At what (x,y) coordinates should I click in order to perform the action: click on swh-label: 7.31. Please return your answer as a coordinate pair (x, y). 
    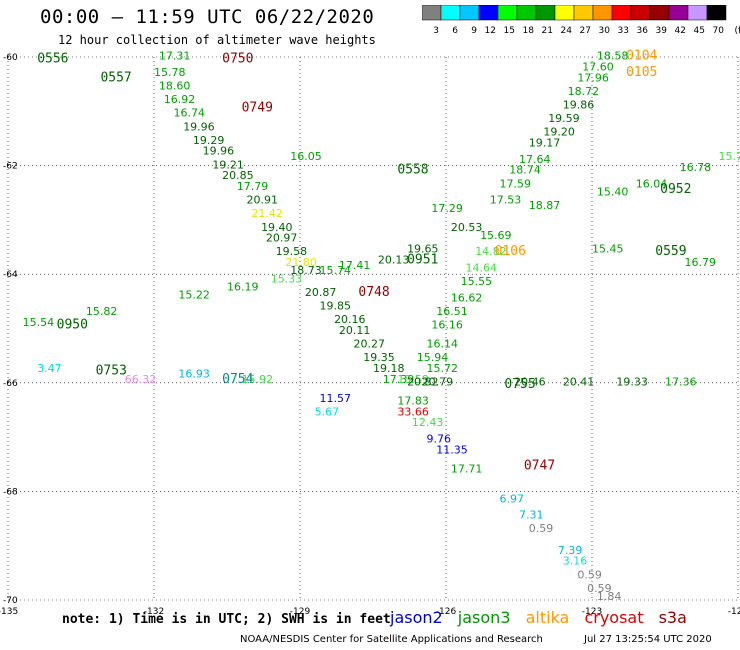
    Looking at the image, I should click on (531, 515).